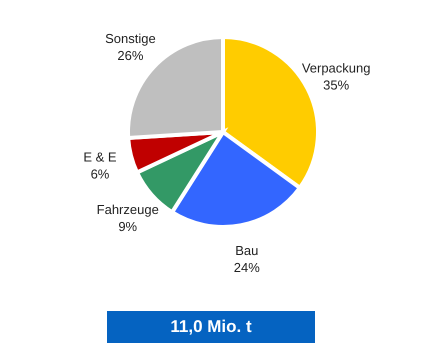  I want to click on slice-label: E & E, so click(100, 157).